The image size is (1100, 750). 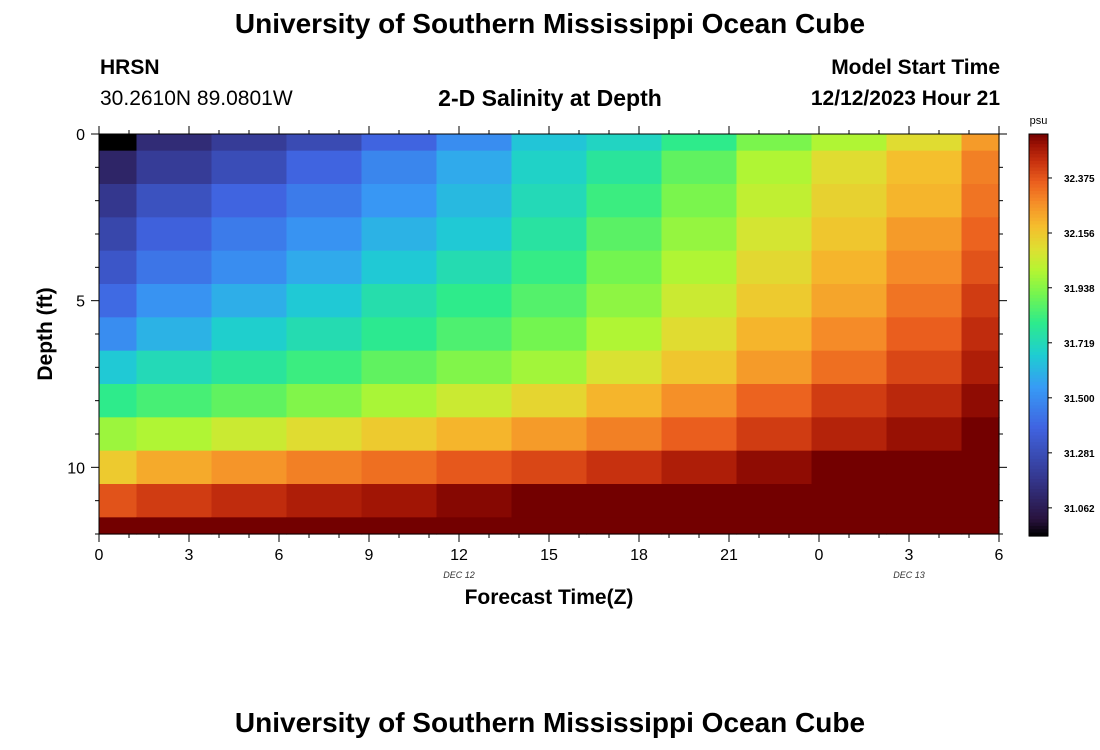 What do you see at coordinates (729, 555) in the screenshot?
I see `x-tick-label: 21` at bounding box center [729, 555].